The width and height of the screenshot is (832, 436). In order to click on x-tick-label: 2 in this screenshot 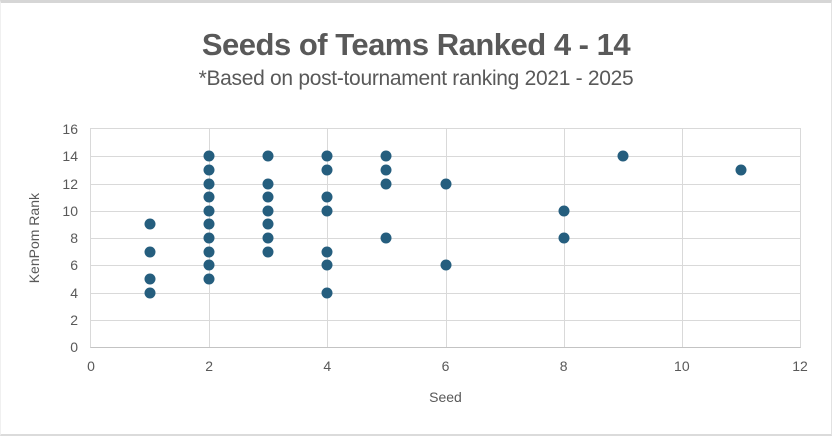, I will do `click(209, 366)`.